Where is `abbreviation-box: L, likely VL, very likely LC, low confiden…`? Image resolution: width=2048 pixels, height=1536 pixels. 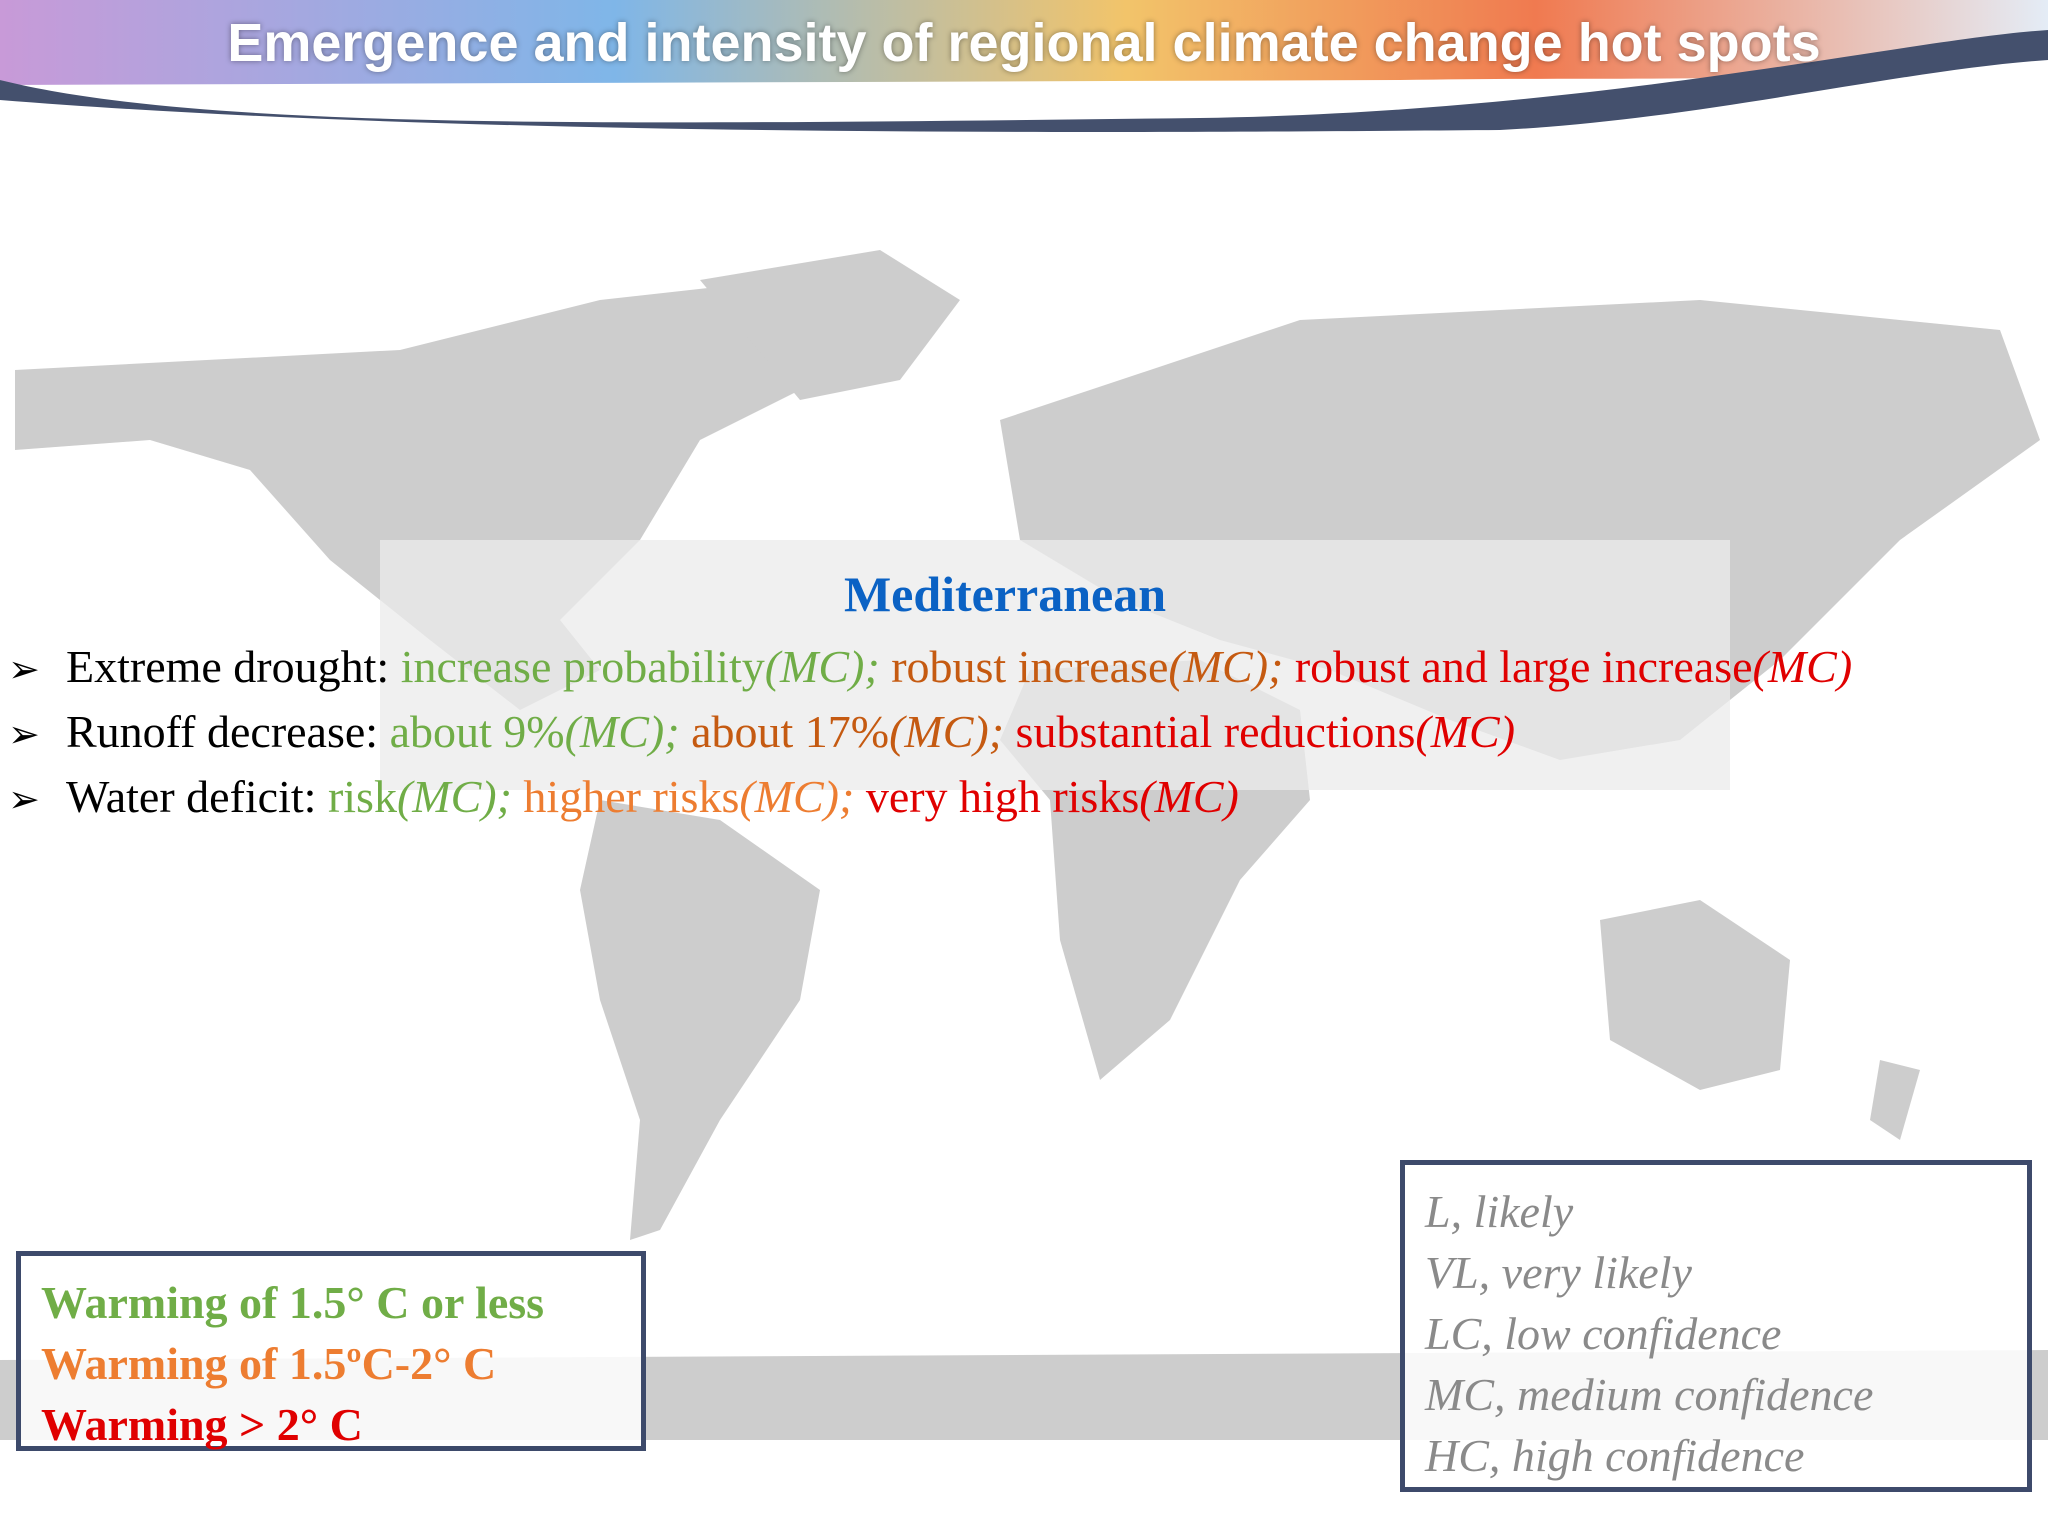 abbreviation-box: L, likely VL, very likely LC, low confiden… is located at coordinates (1716, 1326).